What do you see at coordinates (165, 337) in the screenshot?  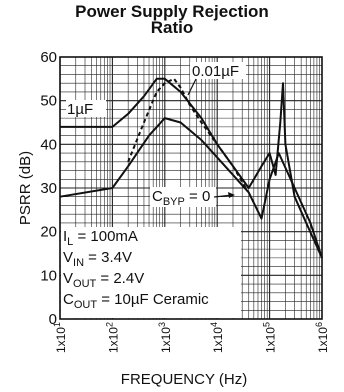 I see `x-tick-label: 1x103` at bounding box center [165, 337].